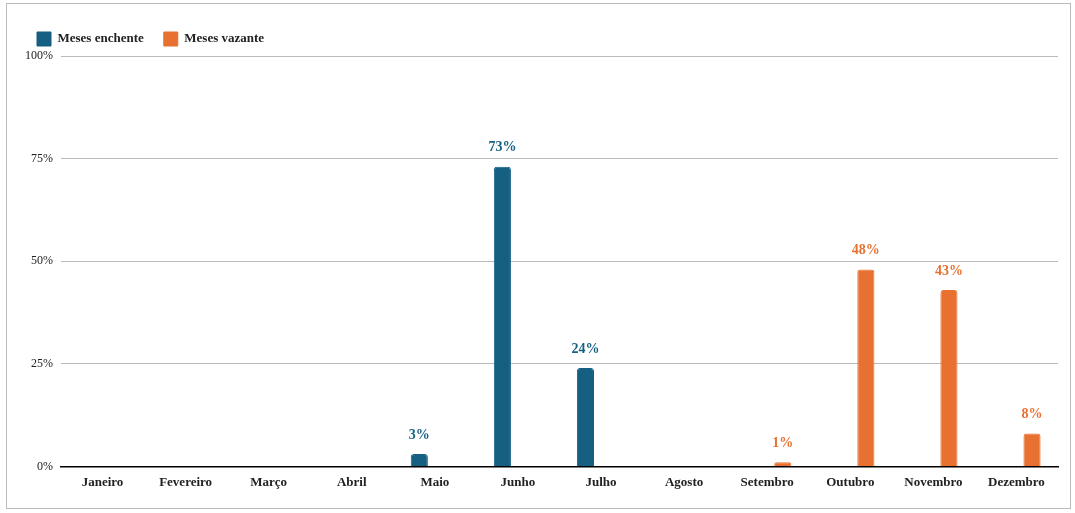 This screenshot has height=513, width=1075. Describe the element at coordinates (42, 157) in the screenshot. I see `y-tick-label: 75%` at that location.